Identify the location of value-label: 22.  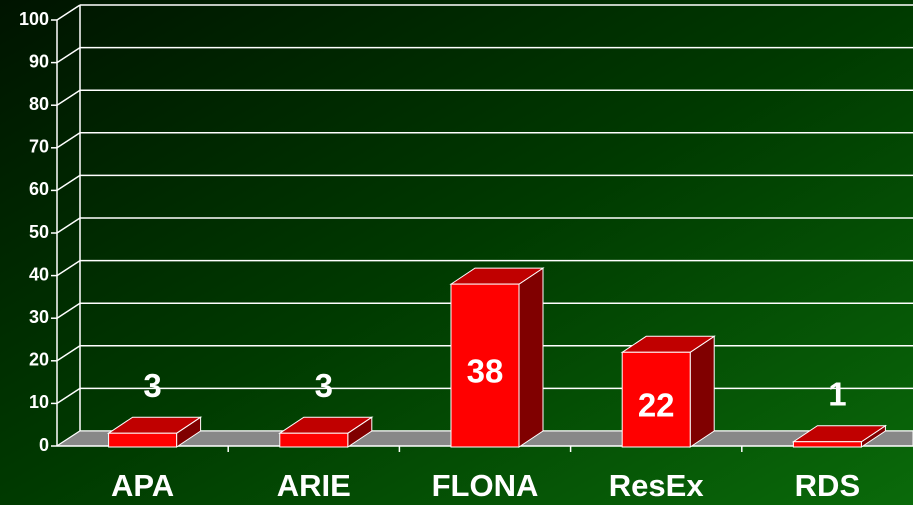
(656, 404).